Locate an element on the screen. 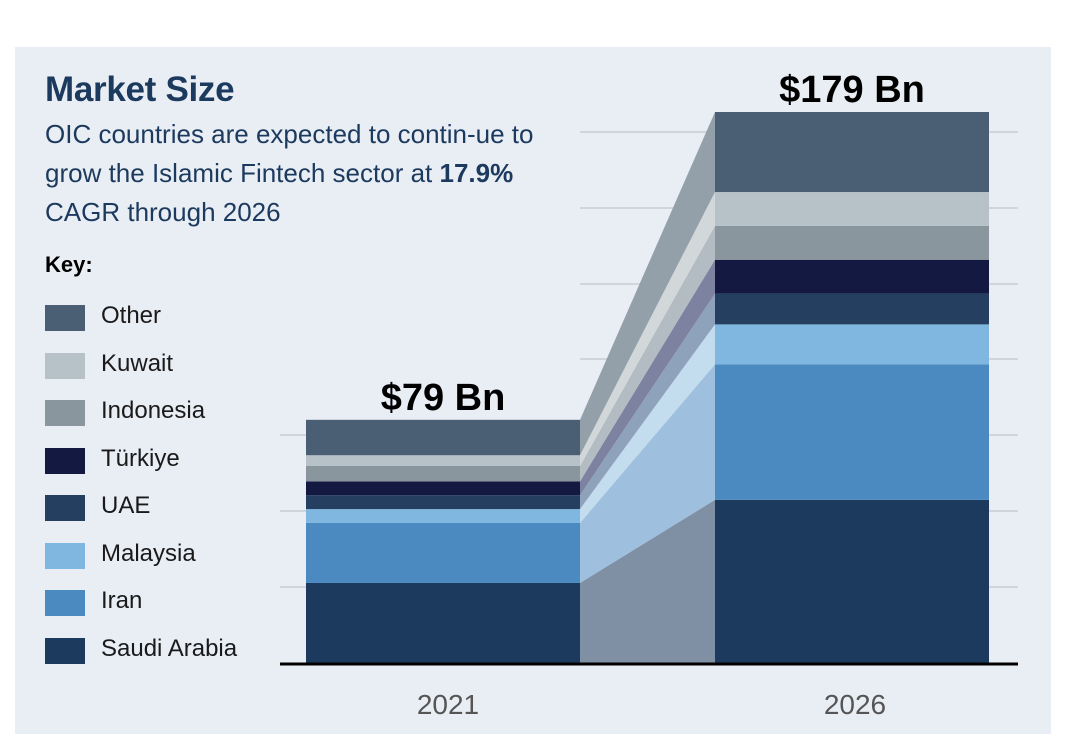  bar-segment-malaysia-2026 is located at coordinates (852, 344).